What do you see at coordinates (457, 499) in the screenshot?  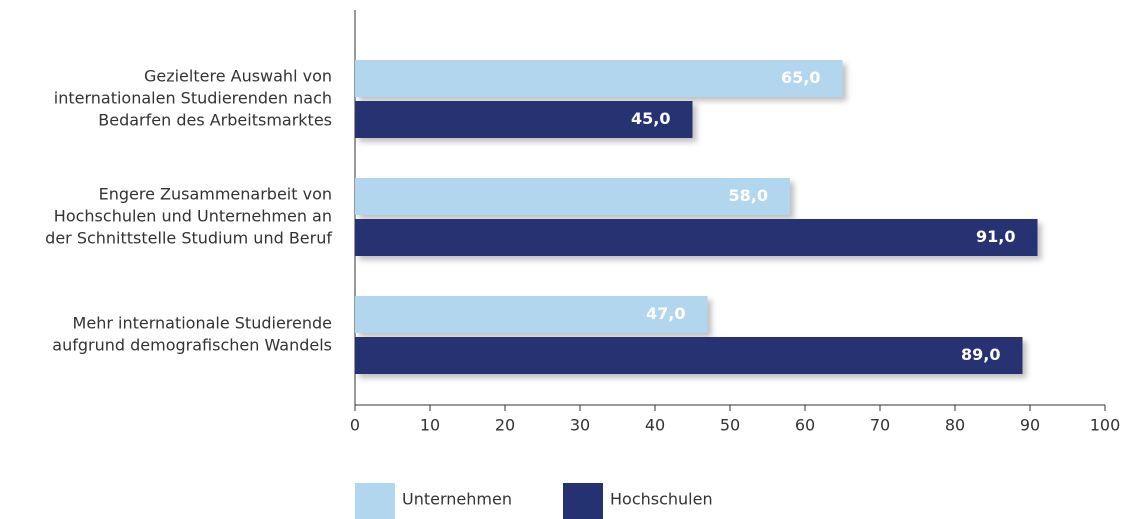 I see `legend-label: Unternehmen` at bounding box center [457, 499].